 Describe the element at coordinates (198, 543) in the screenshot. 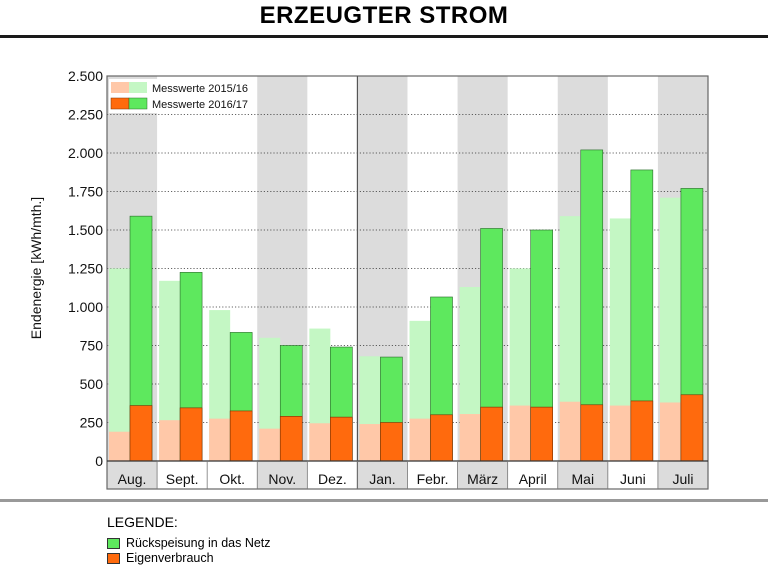

I see `legend-label-feed-in: Rückspeisung in das Netz` at that location.